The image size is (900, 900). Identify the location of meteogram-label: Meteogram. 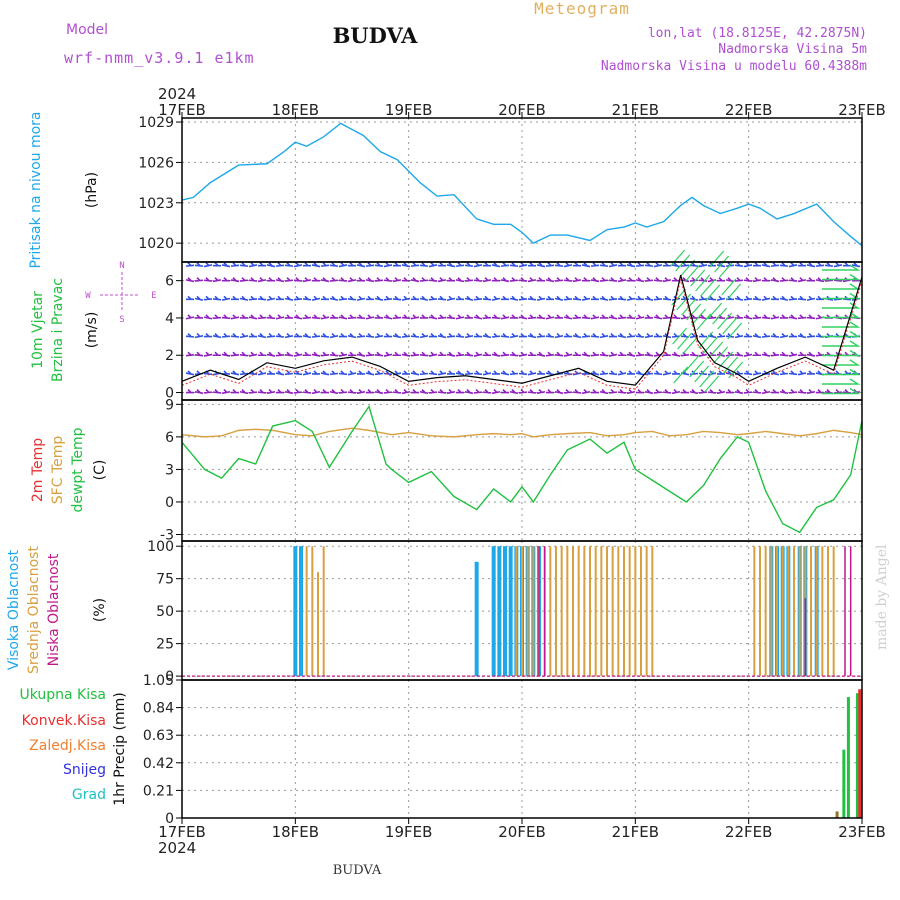
(582, 9).